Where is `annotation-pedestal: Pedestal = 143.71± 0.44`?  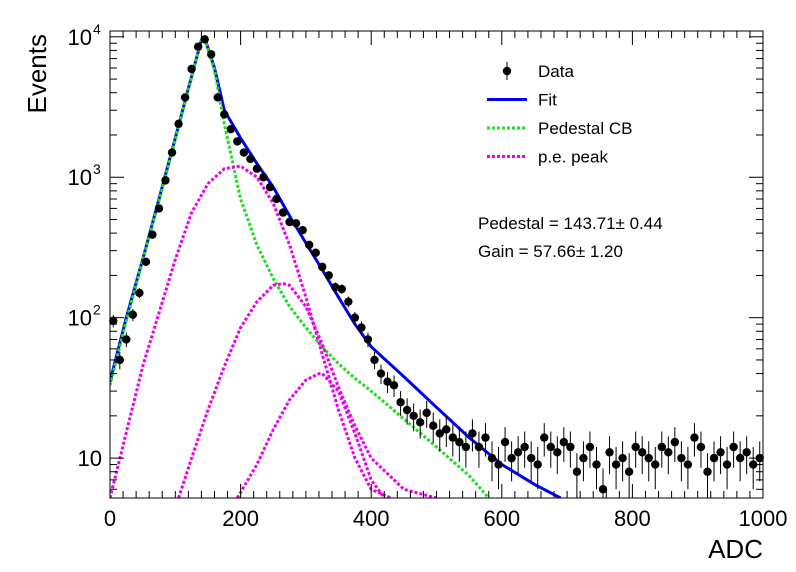
annotation-pedestal: Pedestal = 143.71± 0.44 is located at coordinates (570, 223).